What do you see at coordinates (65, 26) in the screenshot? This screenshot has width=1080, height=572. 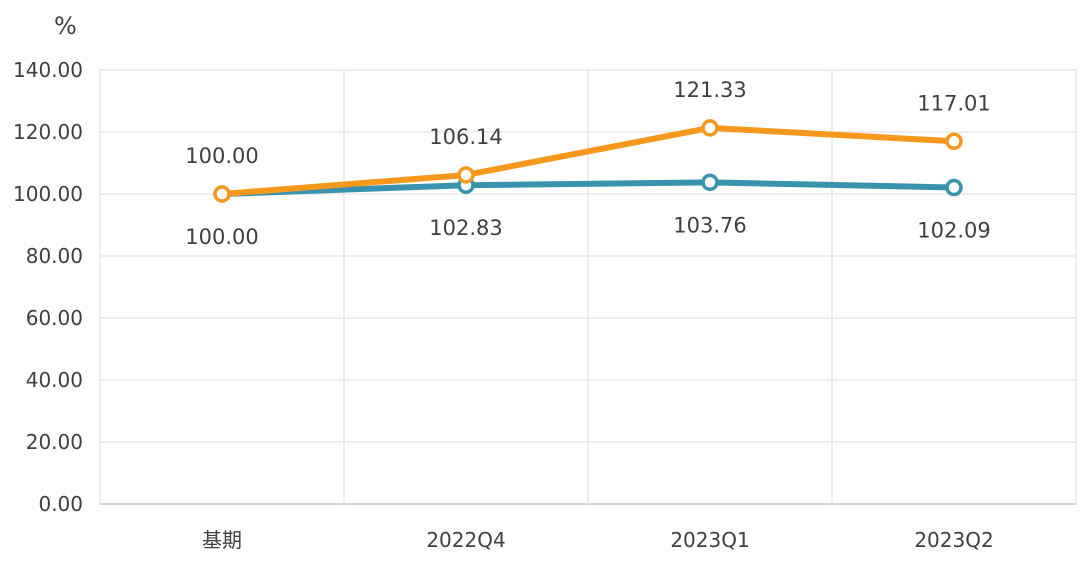 I see `y-unit-label: %` at bounding box center [65, 26].